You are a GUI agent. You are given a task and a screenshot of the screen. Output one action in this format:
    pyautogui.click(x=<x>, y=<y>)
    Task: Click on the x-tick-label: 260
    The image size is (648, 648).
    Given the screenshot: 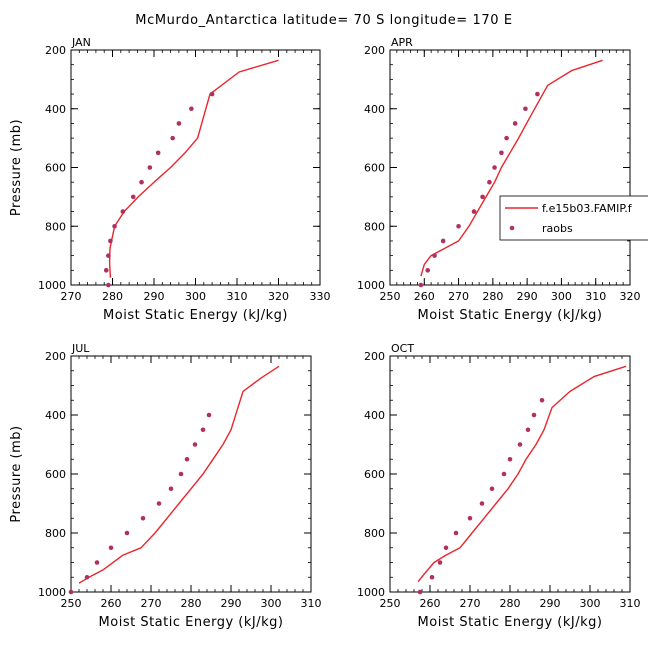 What is the action you would take?
    pyautogui.click(x=424, y=296)
    